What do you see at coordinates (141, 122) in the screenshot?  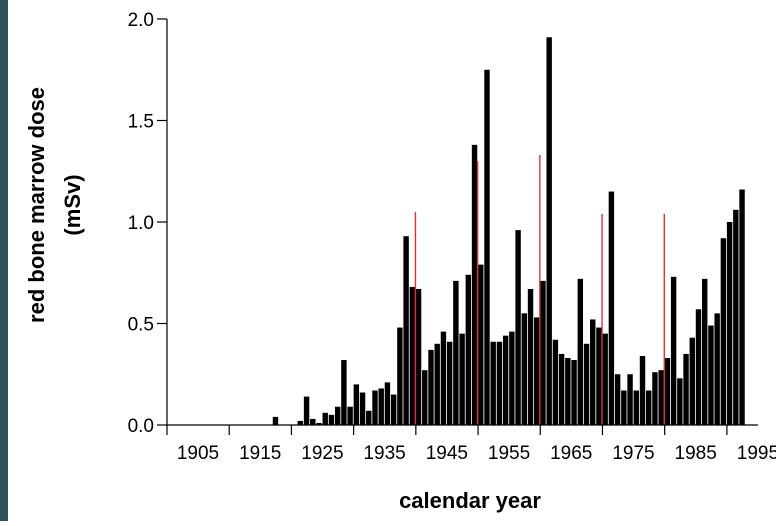 I see `y-tick-label: 1.5` at bounding box center [141, 122].